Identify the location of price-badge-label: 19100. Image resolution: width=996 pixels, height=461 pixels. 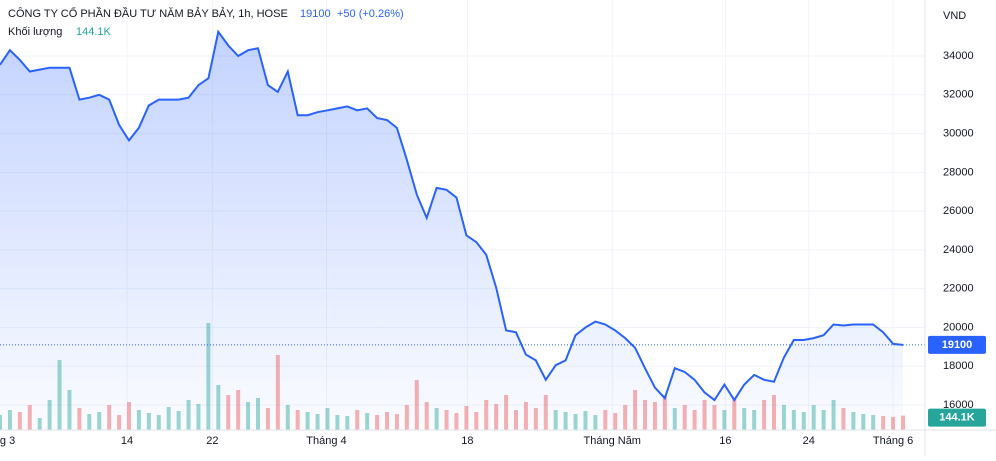
(957, 345).